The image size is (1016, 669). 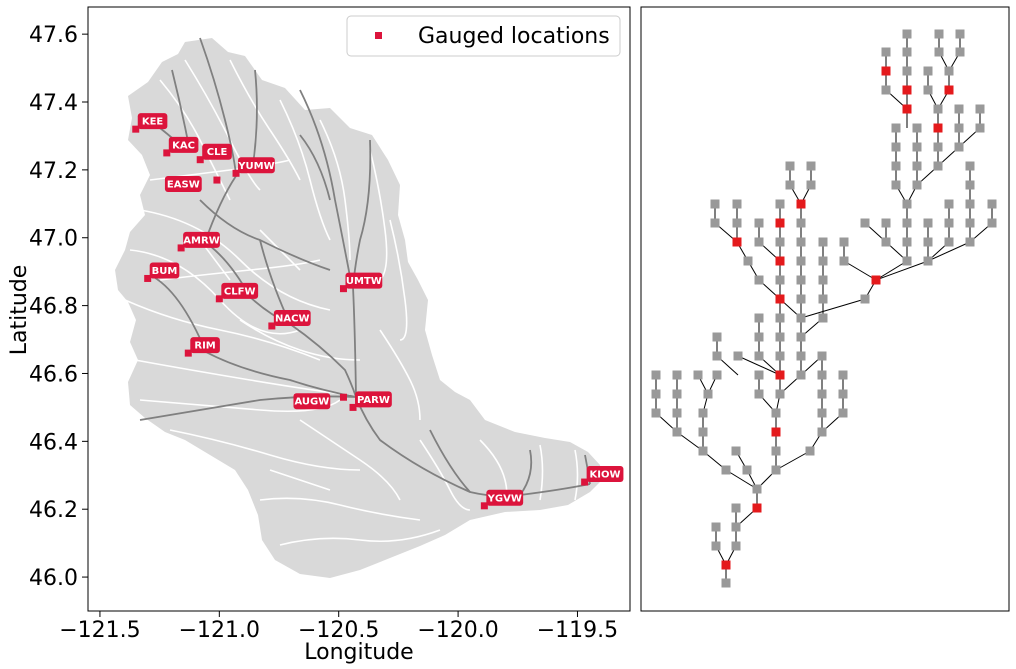 What do you see at coordinates (373, 400) in the screenshot?
I see `gauge-label: PARW` at bounding box center [373, 400].